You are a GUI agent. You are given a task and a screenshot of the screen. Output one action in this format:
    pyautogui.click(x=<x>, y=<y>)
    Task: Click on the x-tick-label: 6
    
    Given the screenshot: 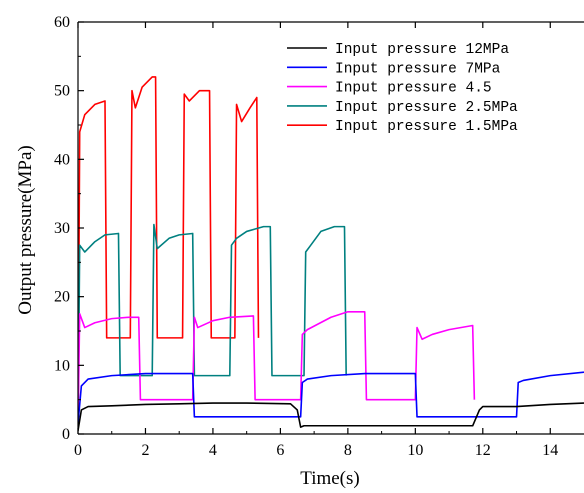 What is the action you would take?
    pyautogui.click(x=280, y=450)
    